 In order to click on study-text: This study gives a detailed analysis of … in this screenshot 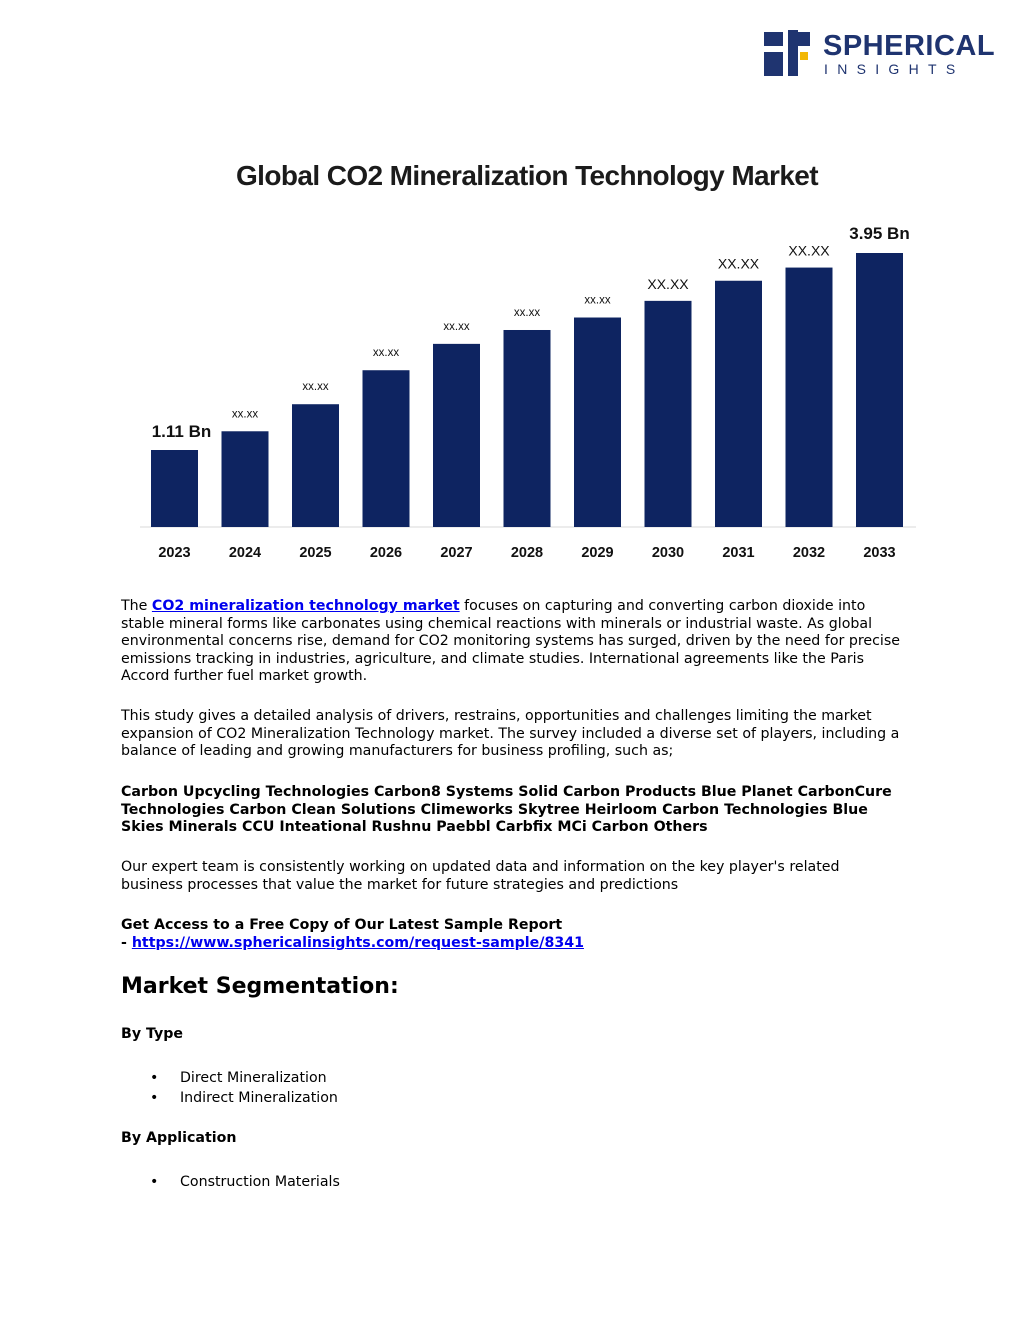, I will do `click(510, 734)`.